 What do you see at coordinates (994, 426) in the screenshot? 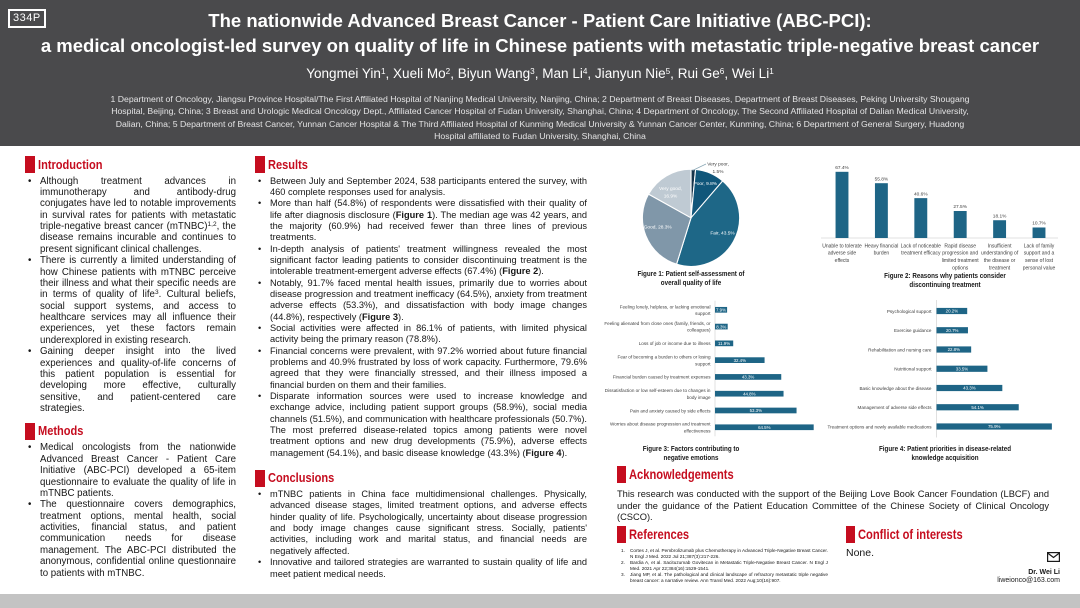
I see `svg-text: 75.9%` at bounding box center [994, 426].